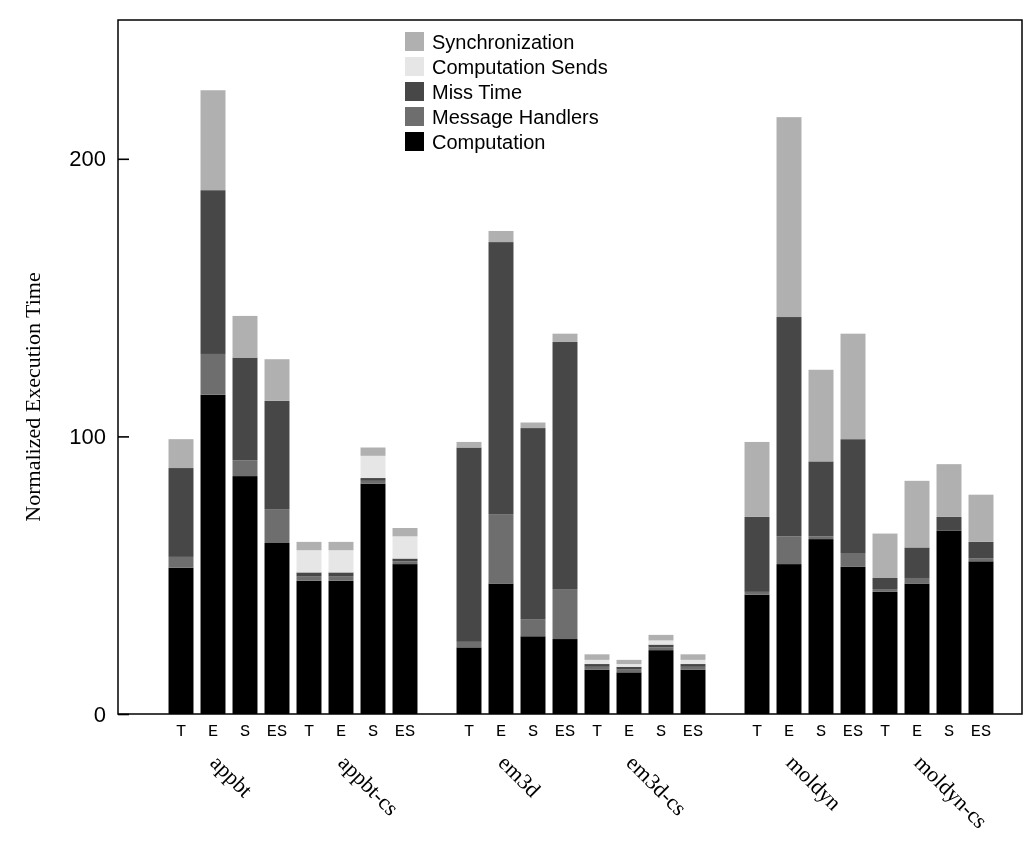 This screenshot has height=855, width=1024. Describe the element at coordinates (99, 714) in the screenshot. I see `y-tick-label: 0` at that location.